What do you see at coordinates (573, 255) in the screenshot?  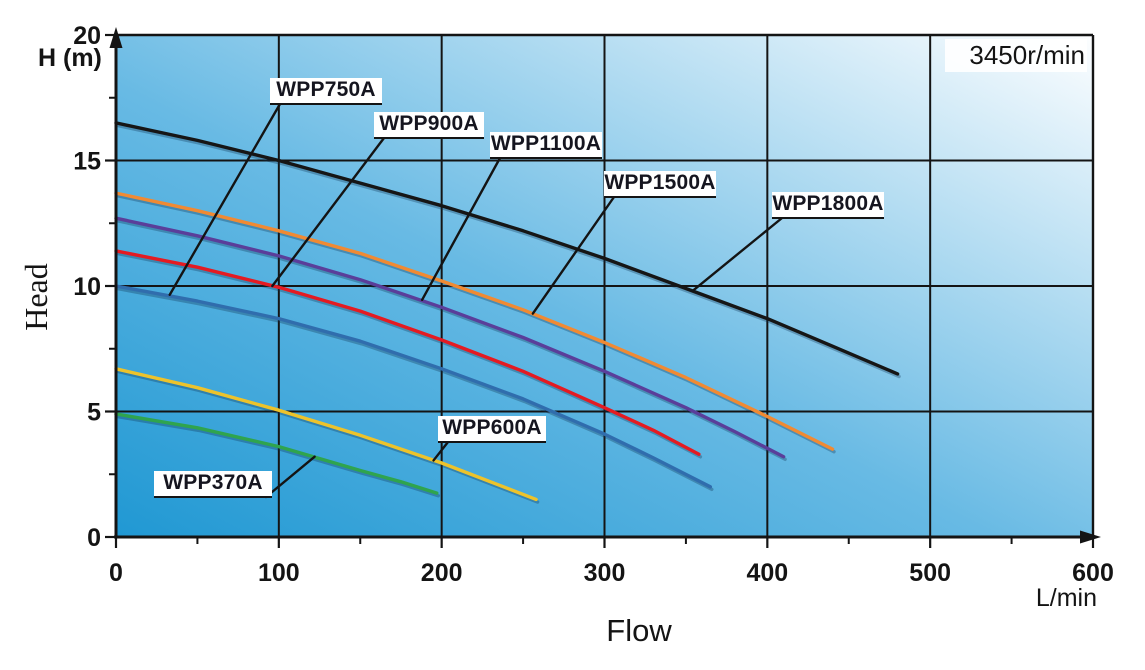 I see `leader-WPP1500A` at bounding box center [573, 255].